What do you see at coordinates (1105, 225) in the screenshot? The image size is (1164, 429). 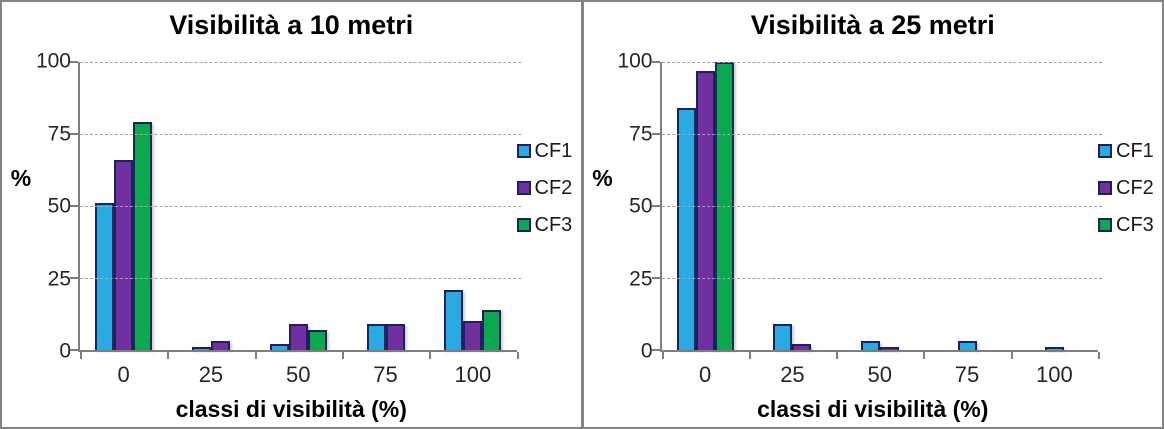 I see `legend-swatch-cf3-icon` at bounding box center [1105, 225].